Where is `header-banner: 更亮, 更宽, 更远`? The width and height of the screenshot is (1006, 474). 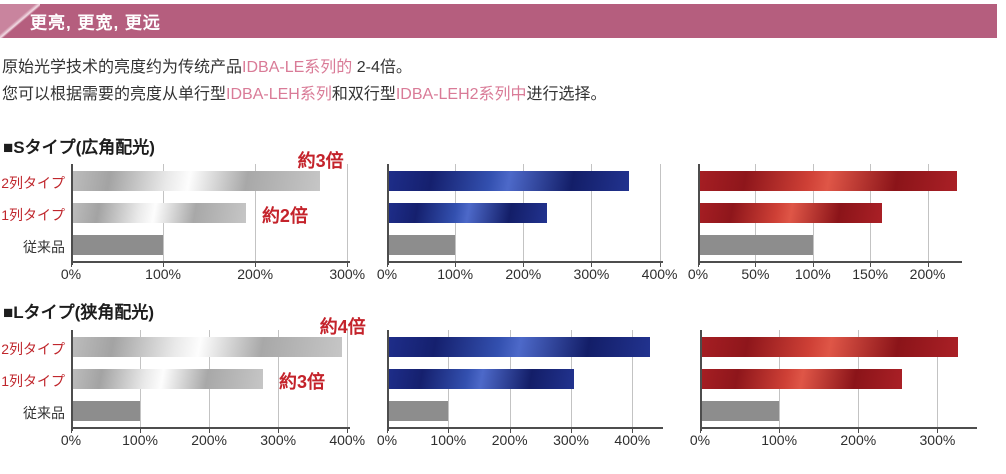
header-banner: 更亮, 更宽, 更远 is located at coordinates (498, 21).